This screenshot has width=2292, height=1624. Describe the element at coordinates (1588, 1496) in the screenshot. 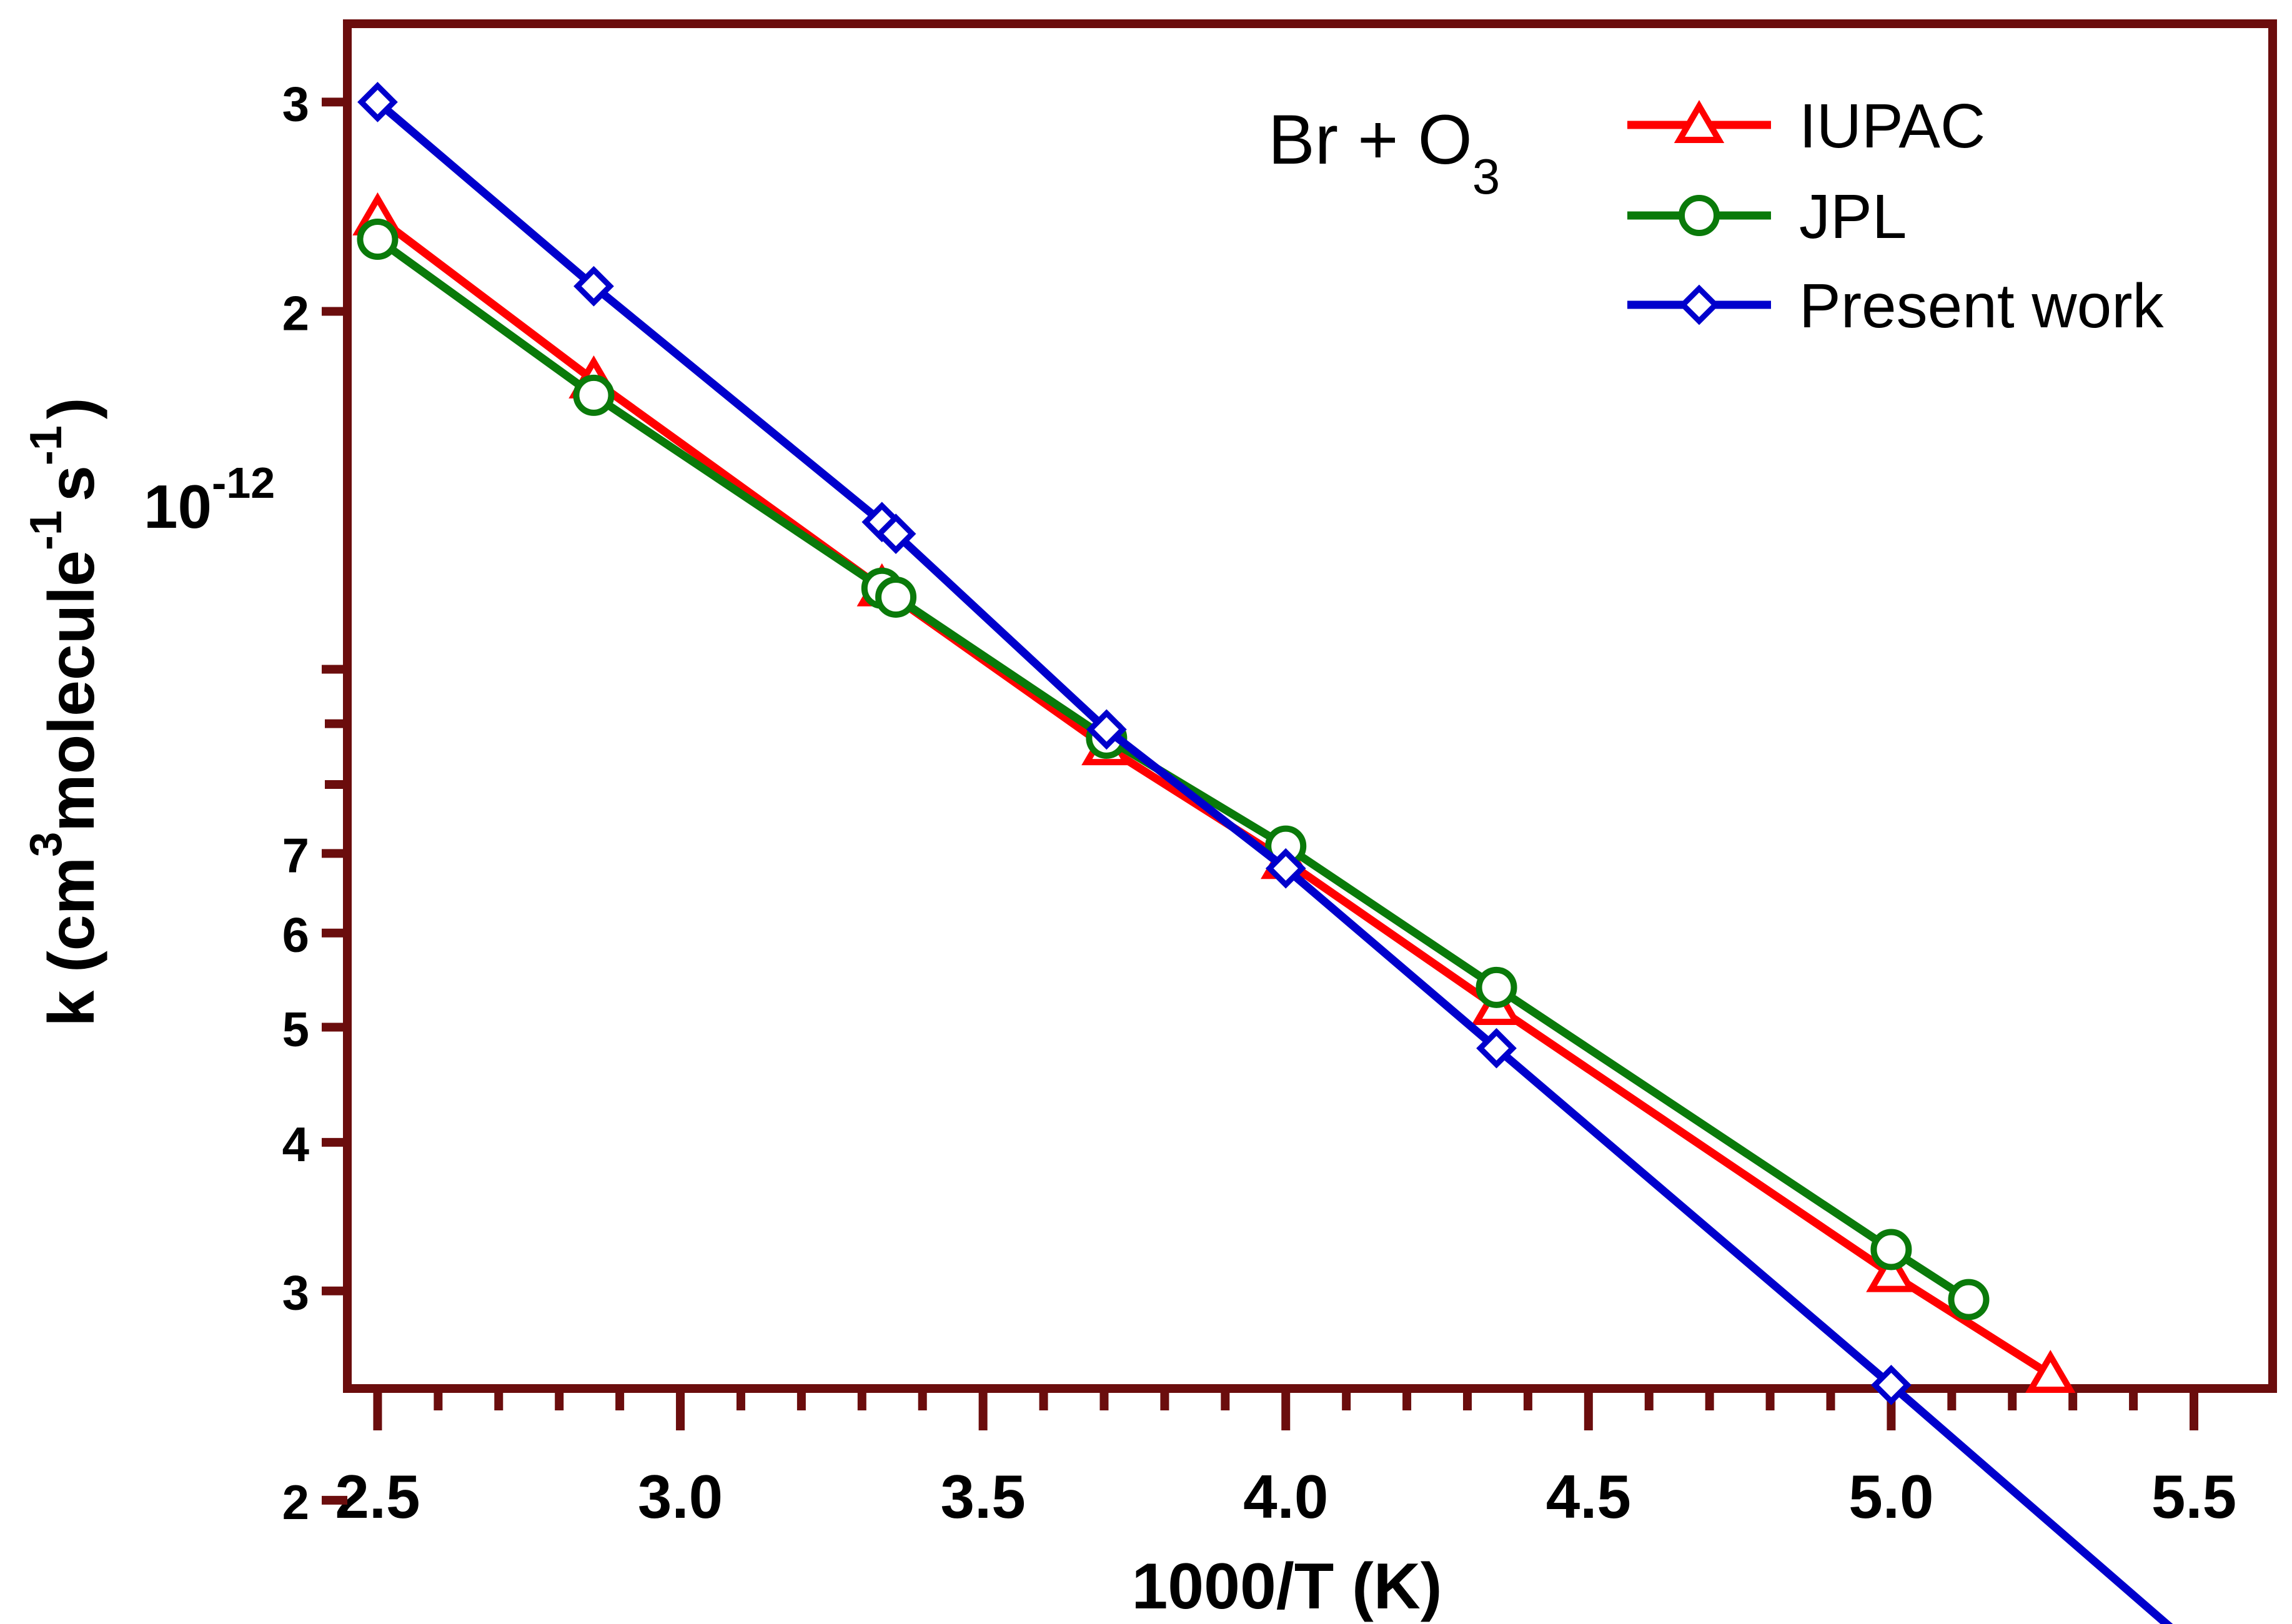

I see `x-tick-label: 4.5` at that location.